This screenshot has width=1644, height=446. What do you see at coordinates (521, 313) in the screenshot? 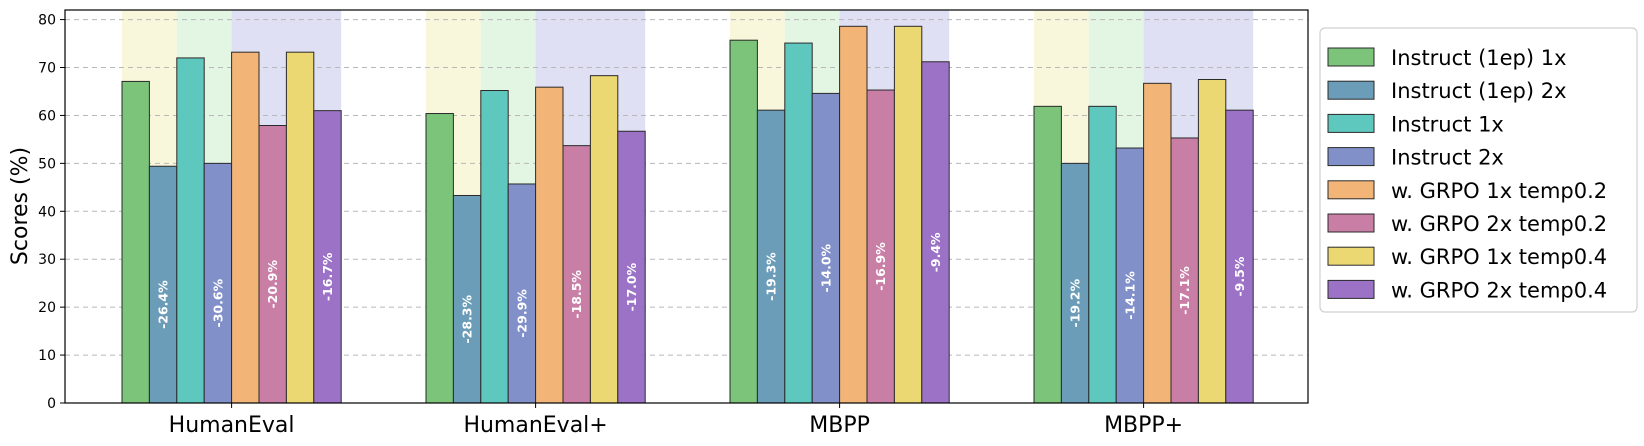
I see `bar-annotation: -29.9%` at bounding box center [521, 313].